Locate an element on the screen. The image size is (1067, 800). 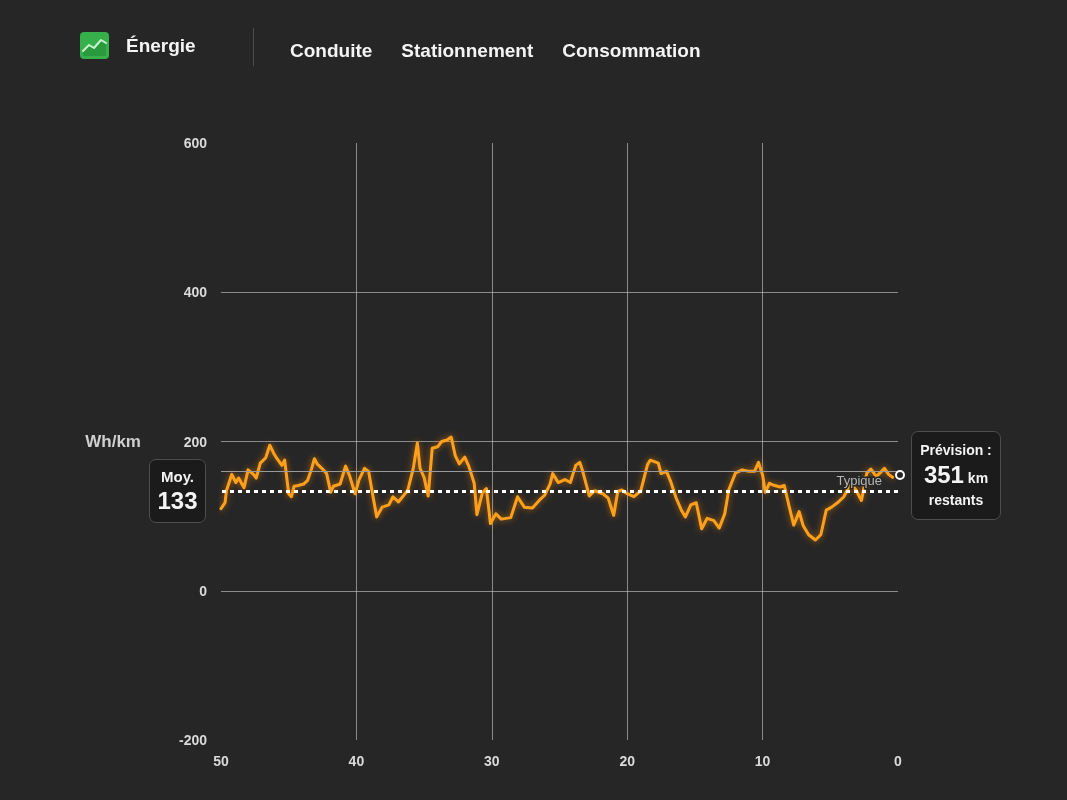
y-tick-label: -200 is located at coordinates (193, 740).